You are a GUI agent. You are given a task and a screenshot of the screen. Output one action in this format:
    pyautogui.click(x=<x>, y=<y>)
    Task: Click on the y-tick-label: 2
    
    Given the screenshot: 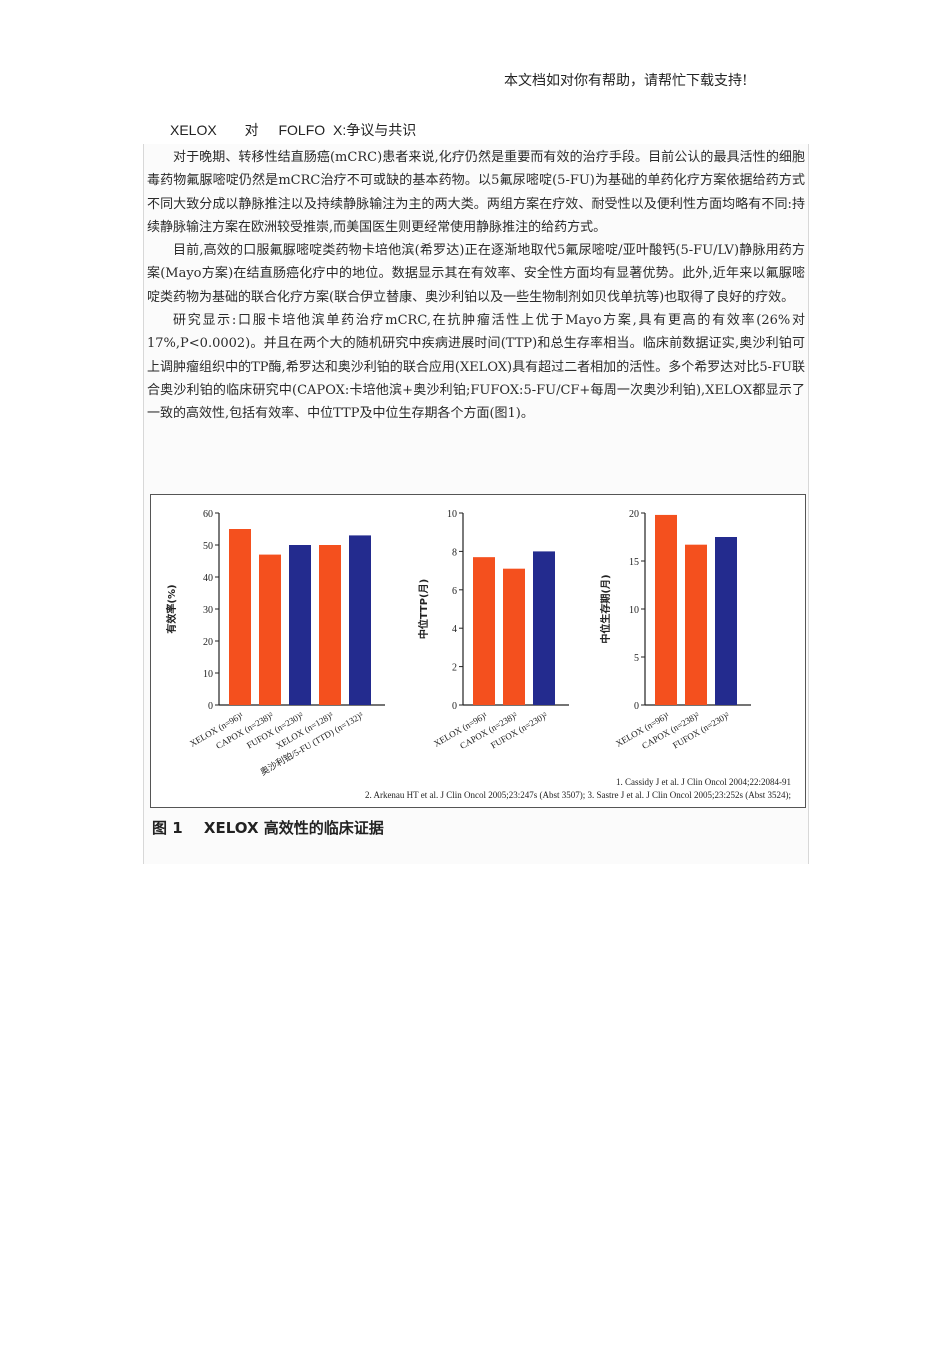 What is the action you would take?
    pyautogui.click(x=454, y=668)
    